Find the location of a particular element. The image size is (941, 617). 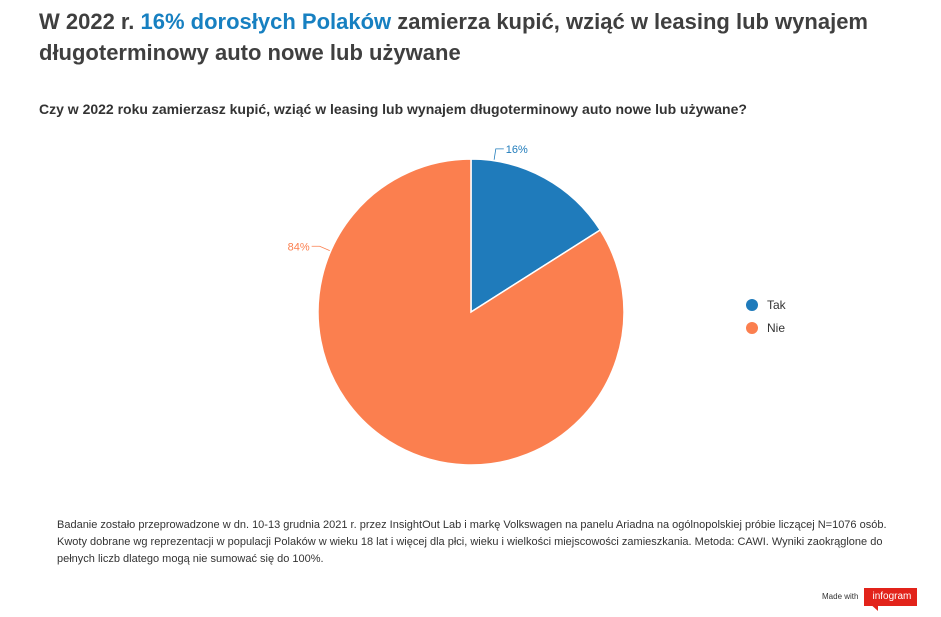

pie-slice-tak is located at coordinates (536, 236).